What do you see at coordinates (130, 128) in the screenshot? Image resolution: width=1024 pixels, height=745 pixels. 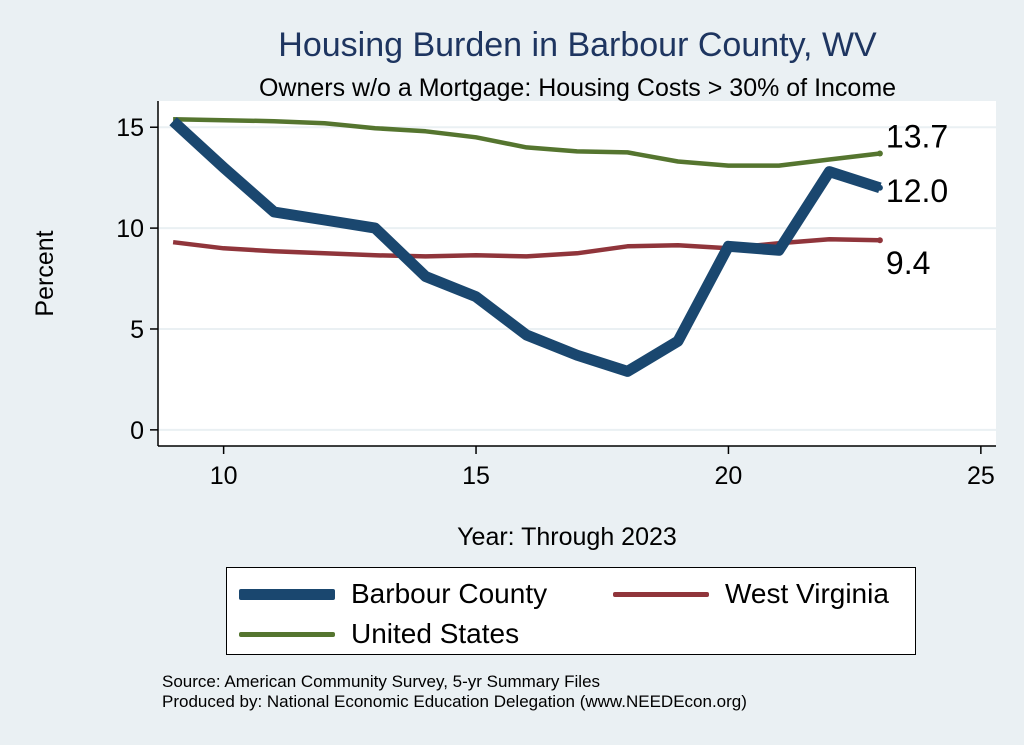 I see `y-tick-label-15: 15` at bounding box center [130, 128].